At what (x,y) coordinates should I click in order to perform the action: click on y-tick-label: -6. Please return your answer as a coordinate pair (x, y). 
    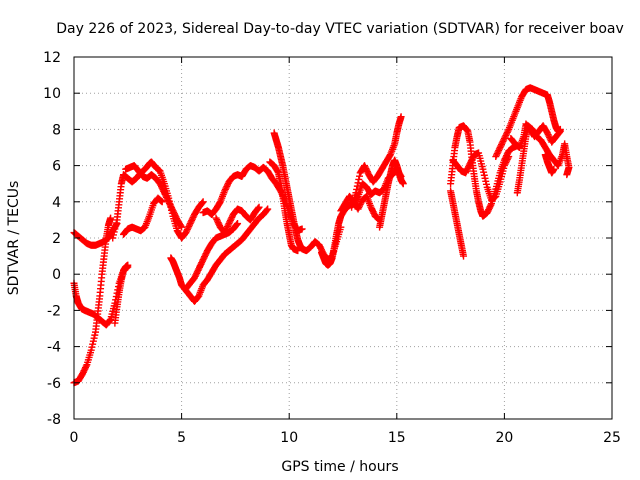
    Looking at the image, I should click on (54, 384).